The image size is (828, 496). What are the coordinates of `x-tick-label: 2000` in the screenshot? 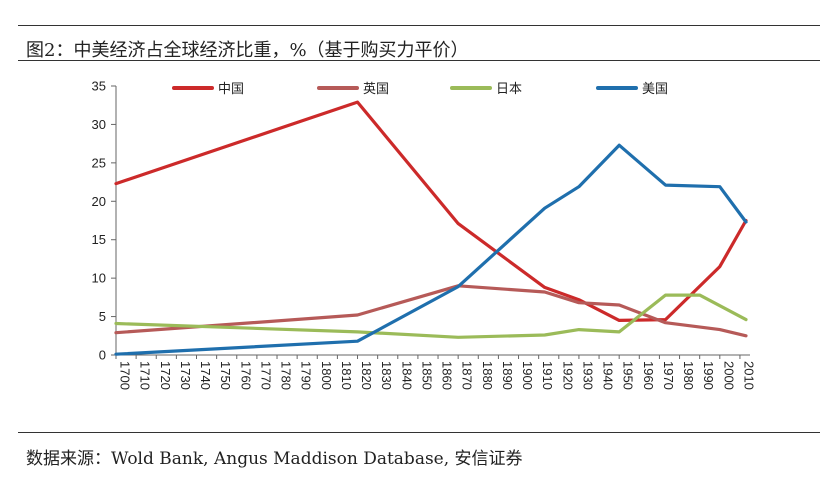 It's located at (728, 375).